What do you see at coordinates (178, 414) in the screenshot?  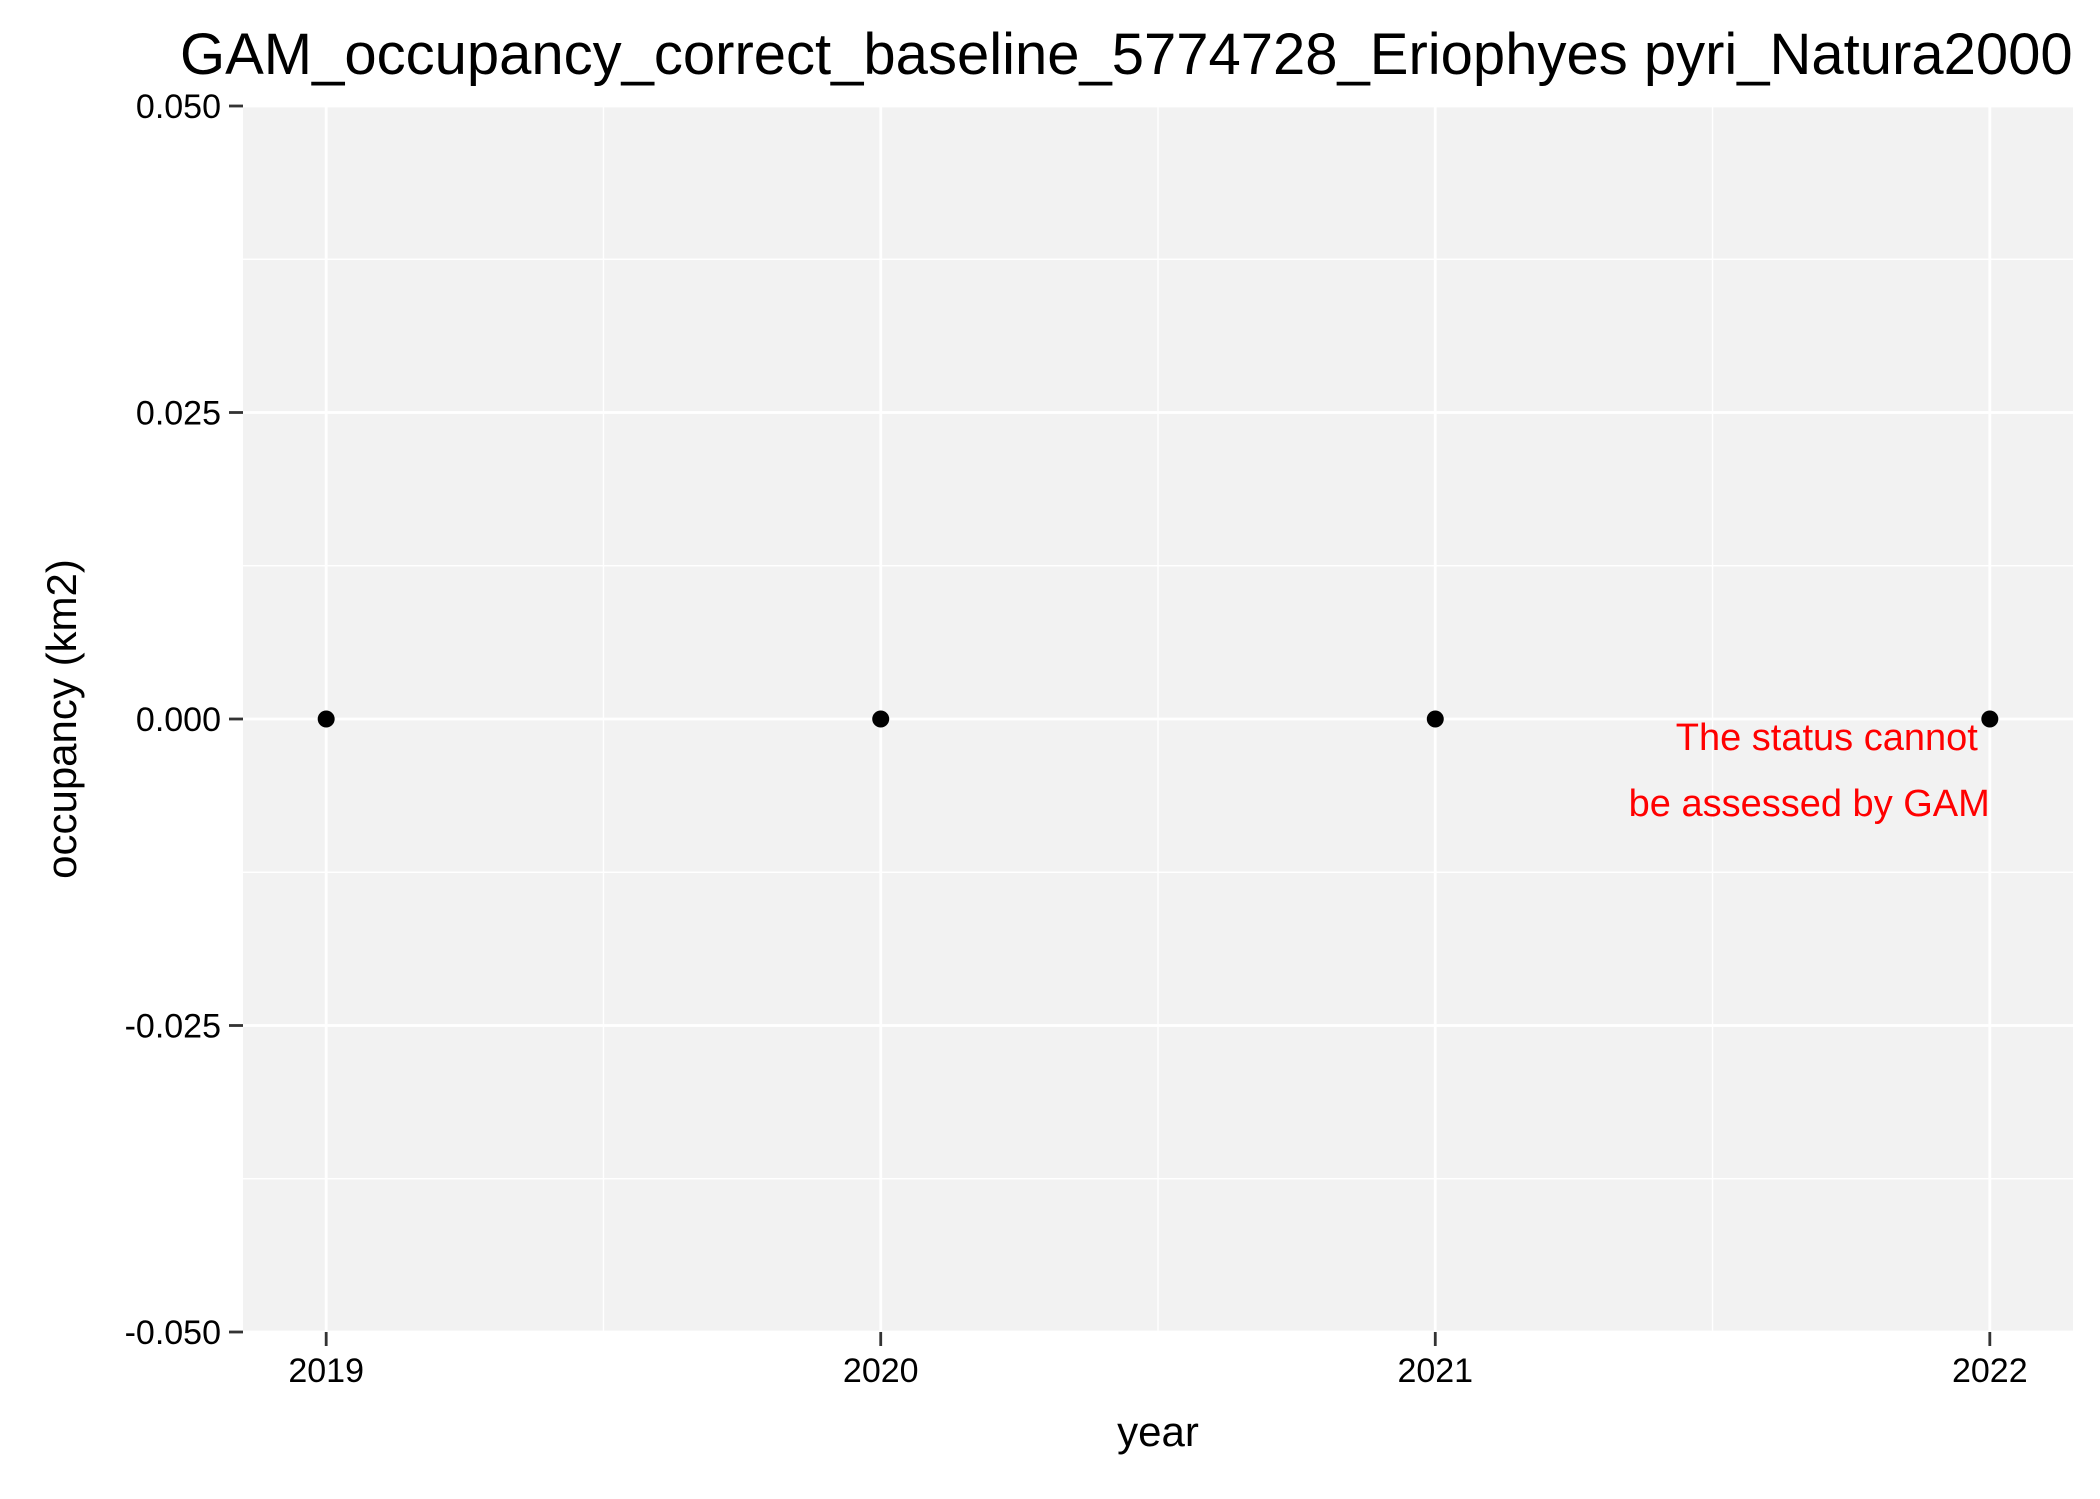 I see `y-tick-label: 0.025` at bounding box center [178, 414].